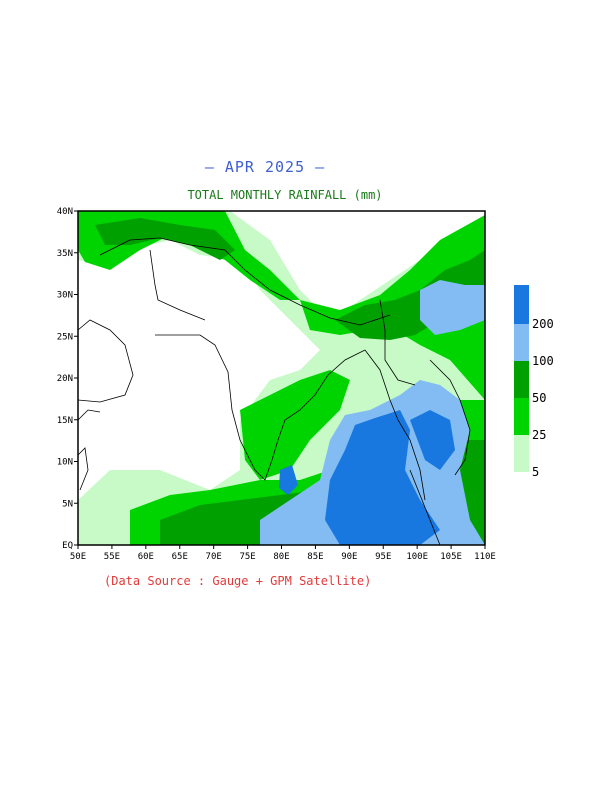  What do you see at coordinates (67, 504) in the screenshot?
I see `lat-tick-label: 5N` at bounding box center [67, 504].